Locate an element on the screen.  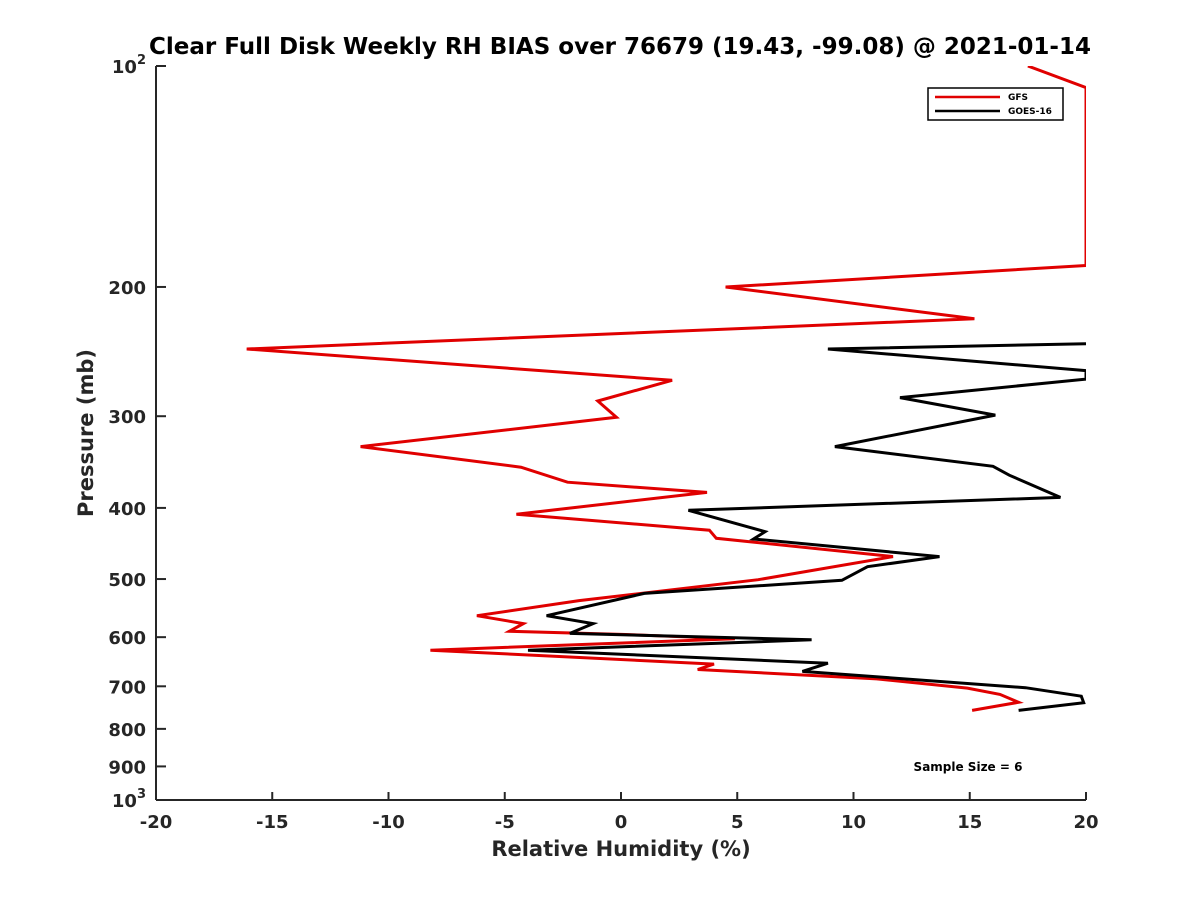
y-tick-label: 10² is located at coordinates (129, 65).